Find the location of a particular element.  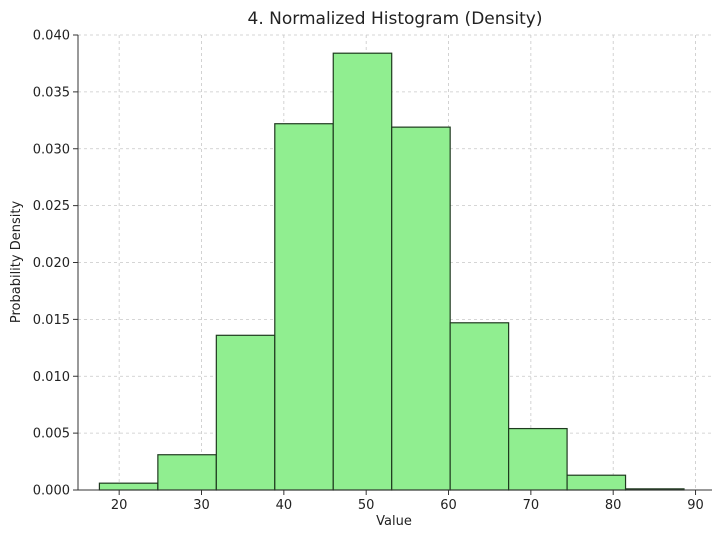

x-axis-label: Value is located at coordinates (394, 521).